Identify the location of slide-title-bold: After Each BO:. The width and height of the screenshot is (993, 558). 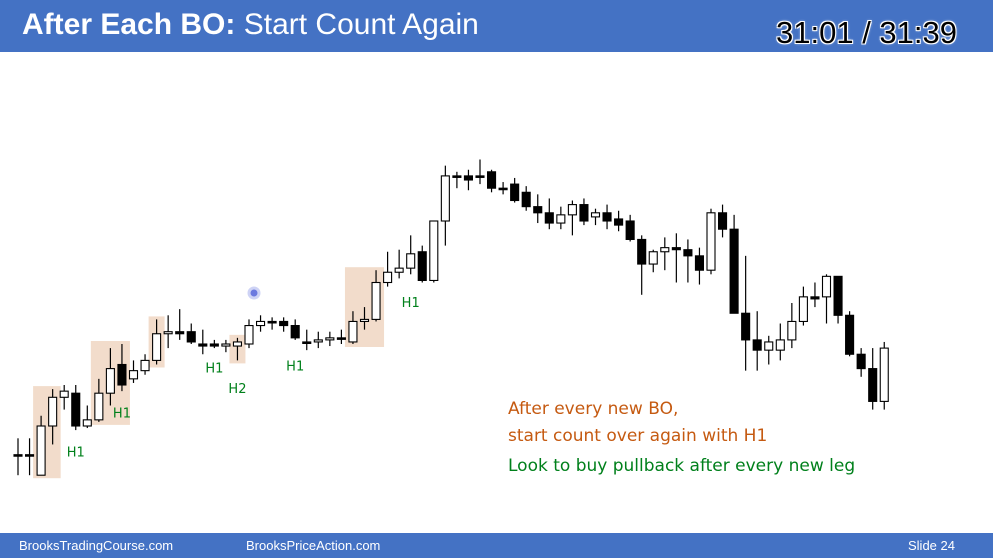
(129, 24).